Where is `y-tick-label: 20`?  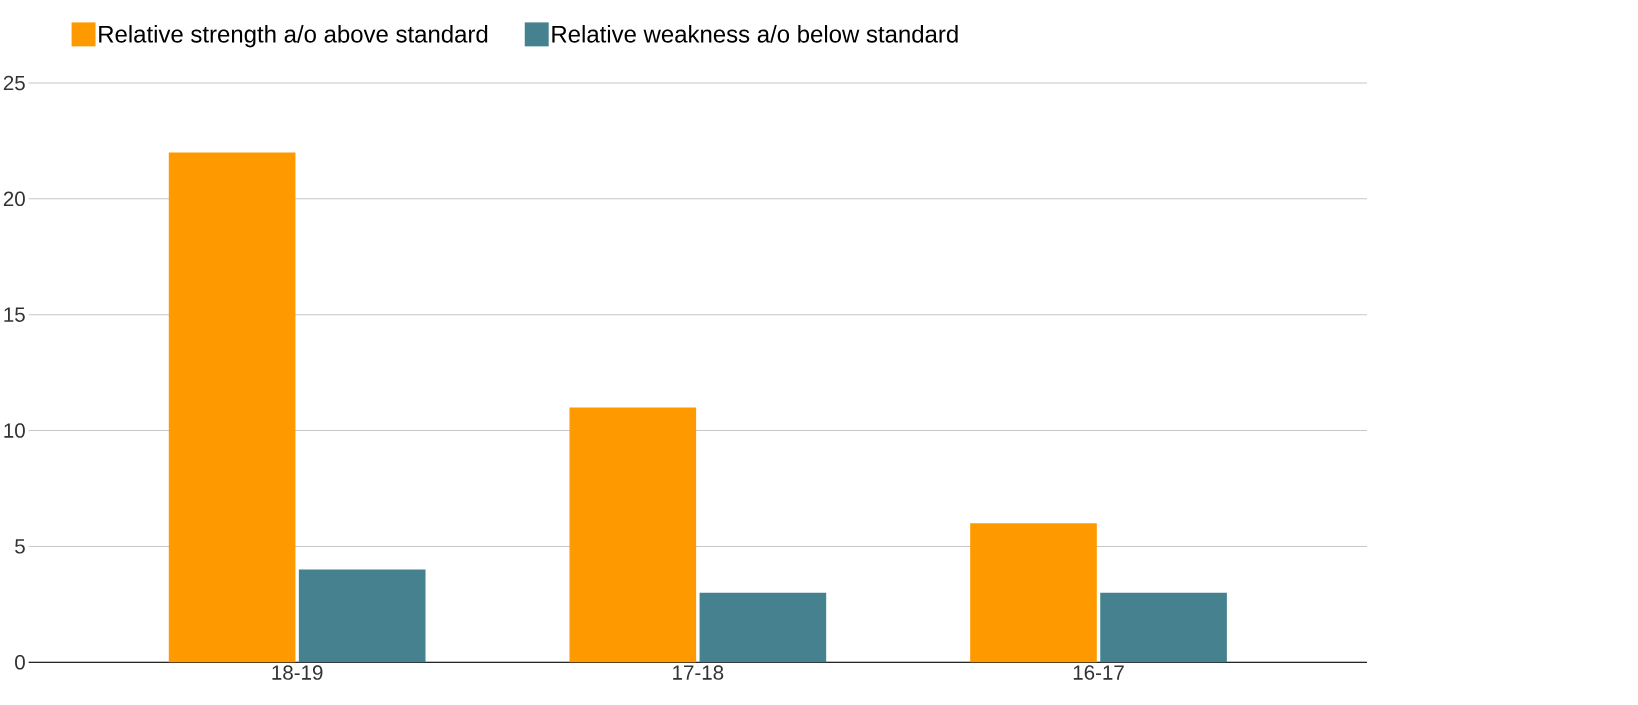
y-tick-label: 20 is located at coordinates (14, 199).